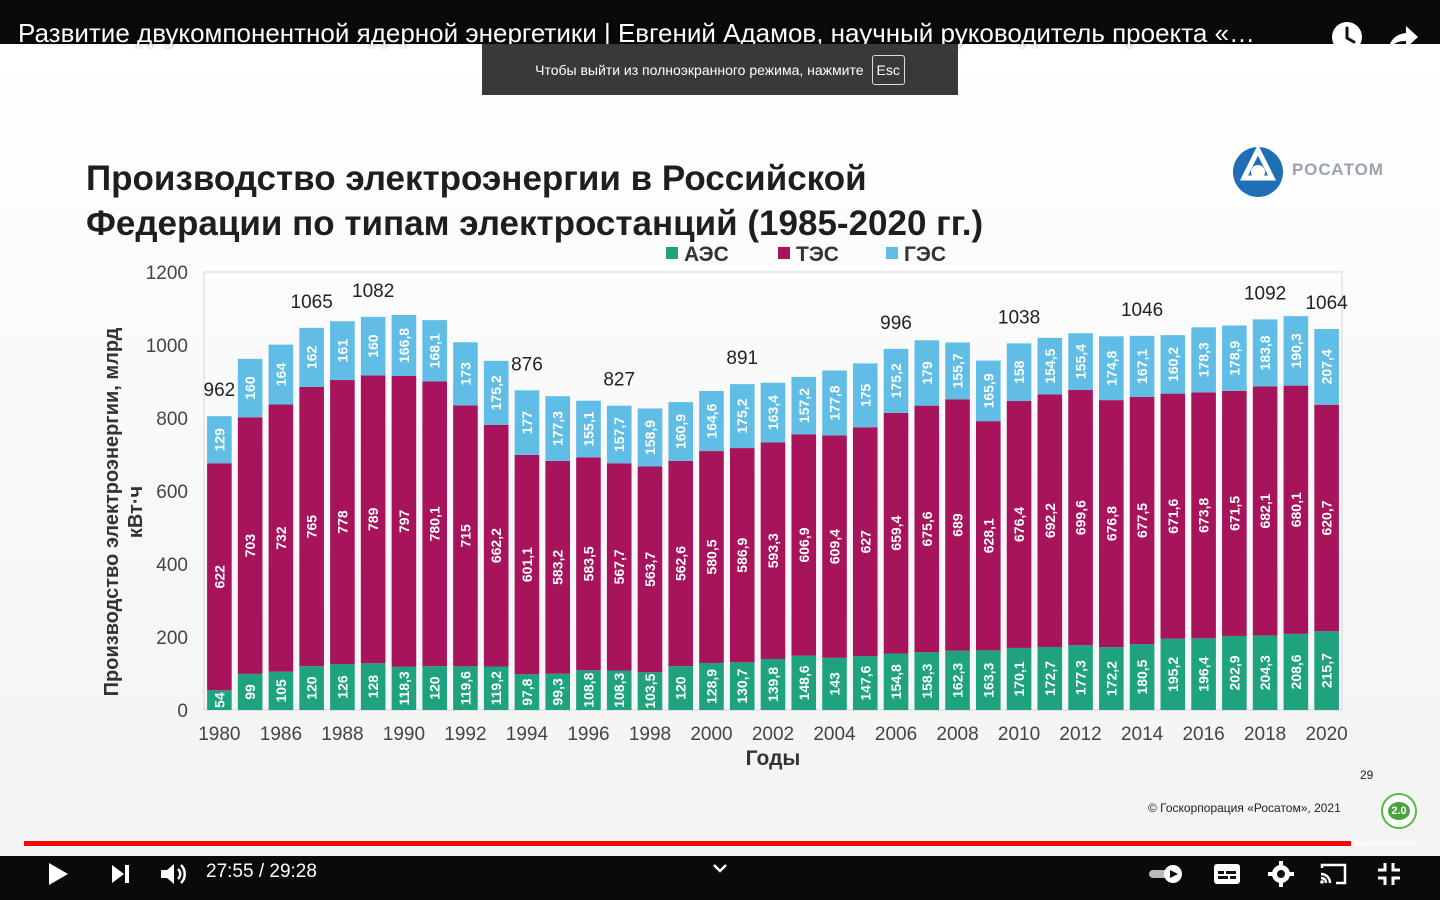 This screenshot has width=1440, height=900. I want to click on bar-value-label: 126, so click(342, 687).